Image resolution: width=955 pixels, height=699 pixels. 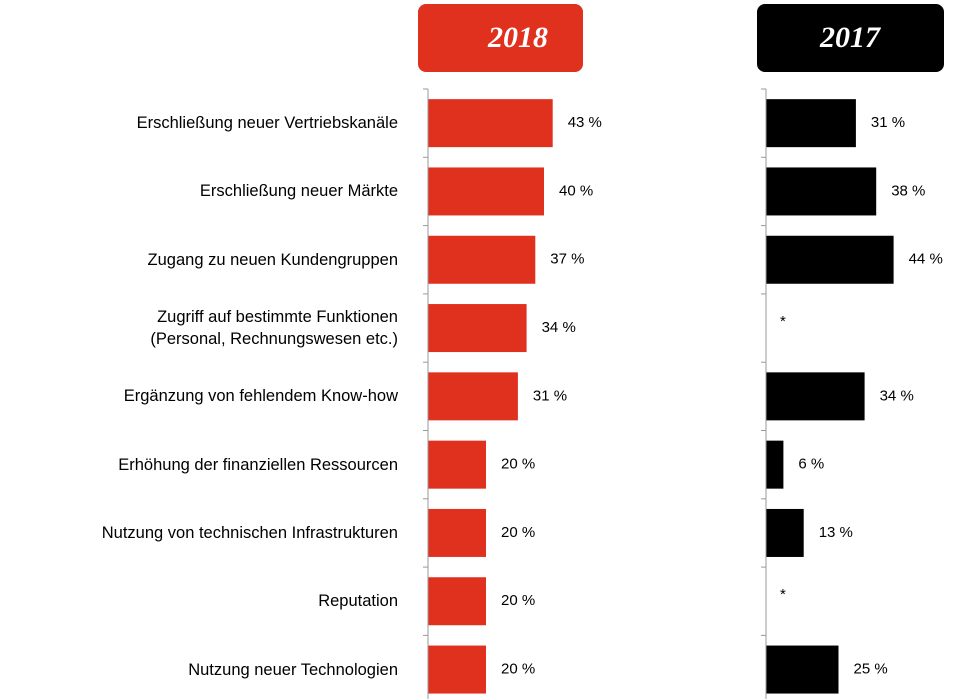 I want to click on category-label: Reputation, so click(x=358, y=601).